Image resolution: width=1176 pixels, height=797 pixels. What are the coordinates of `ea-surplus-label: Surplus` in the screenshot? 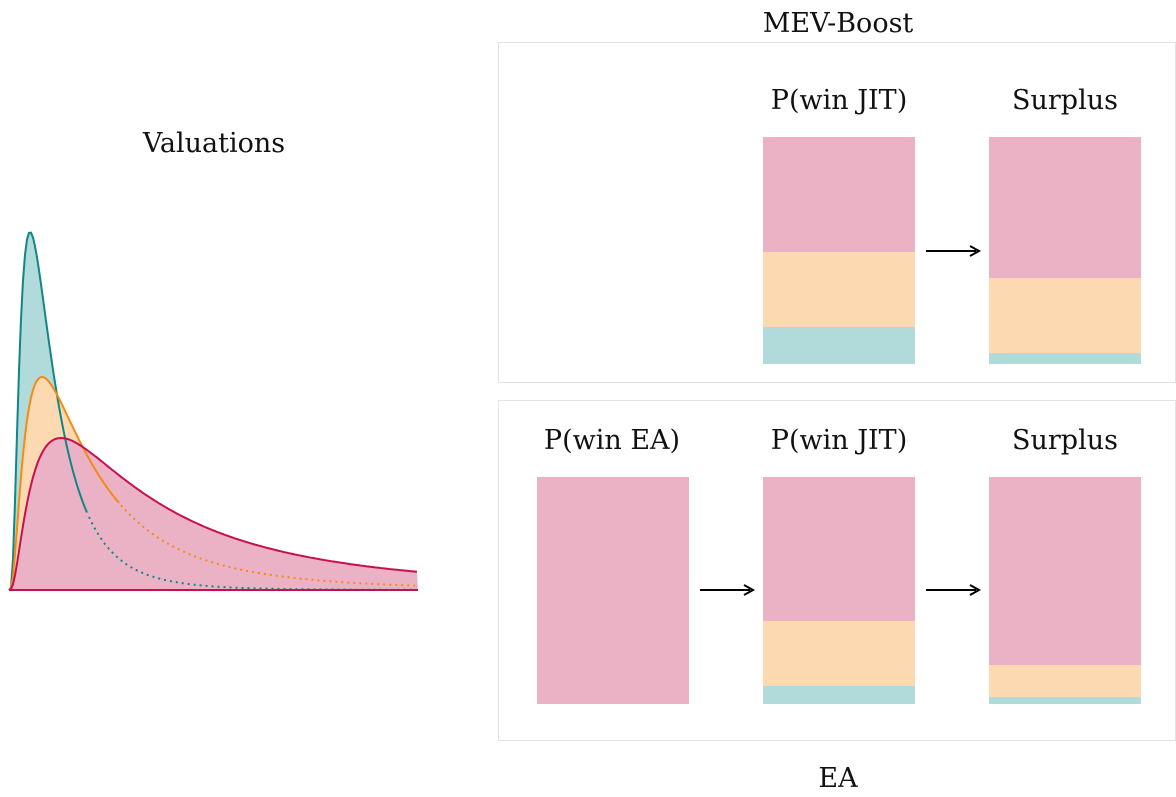 It's located at (1065, 440).